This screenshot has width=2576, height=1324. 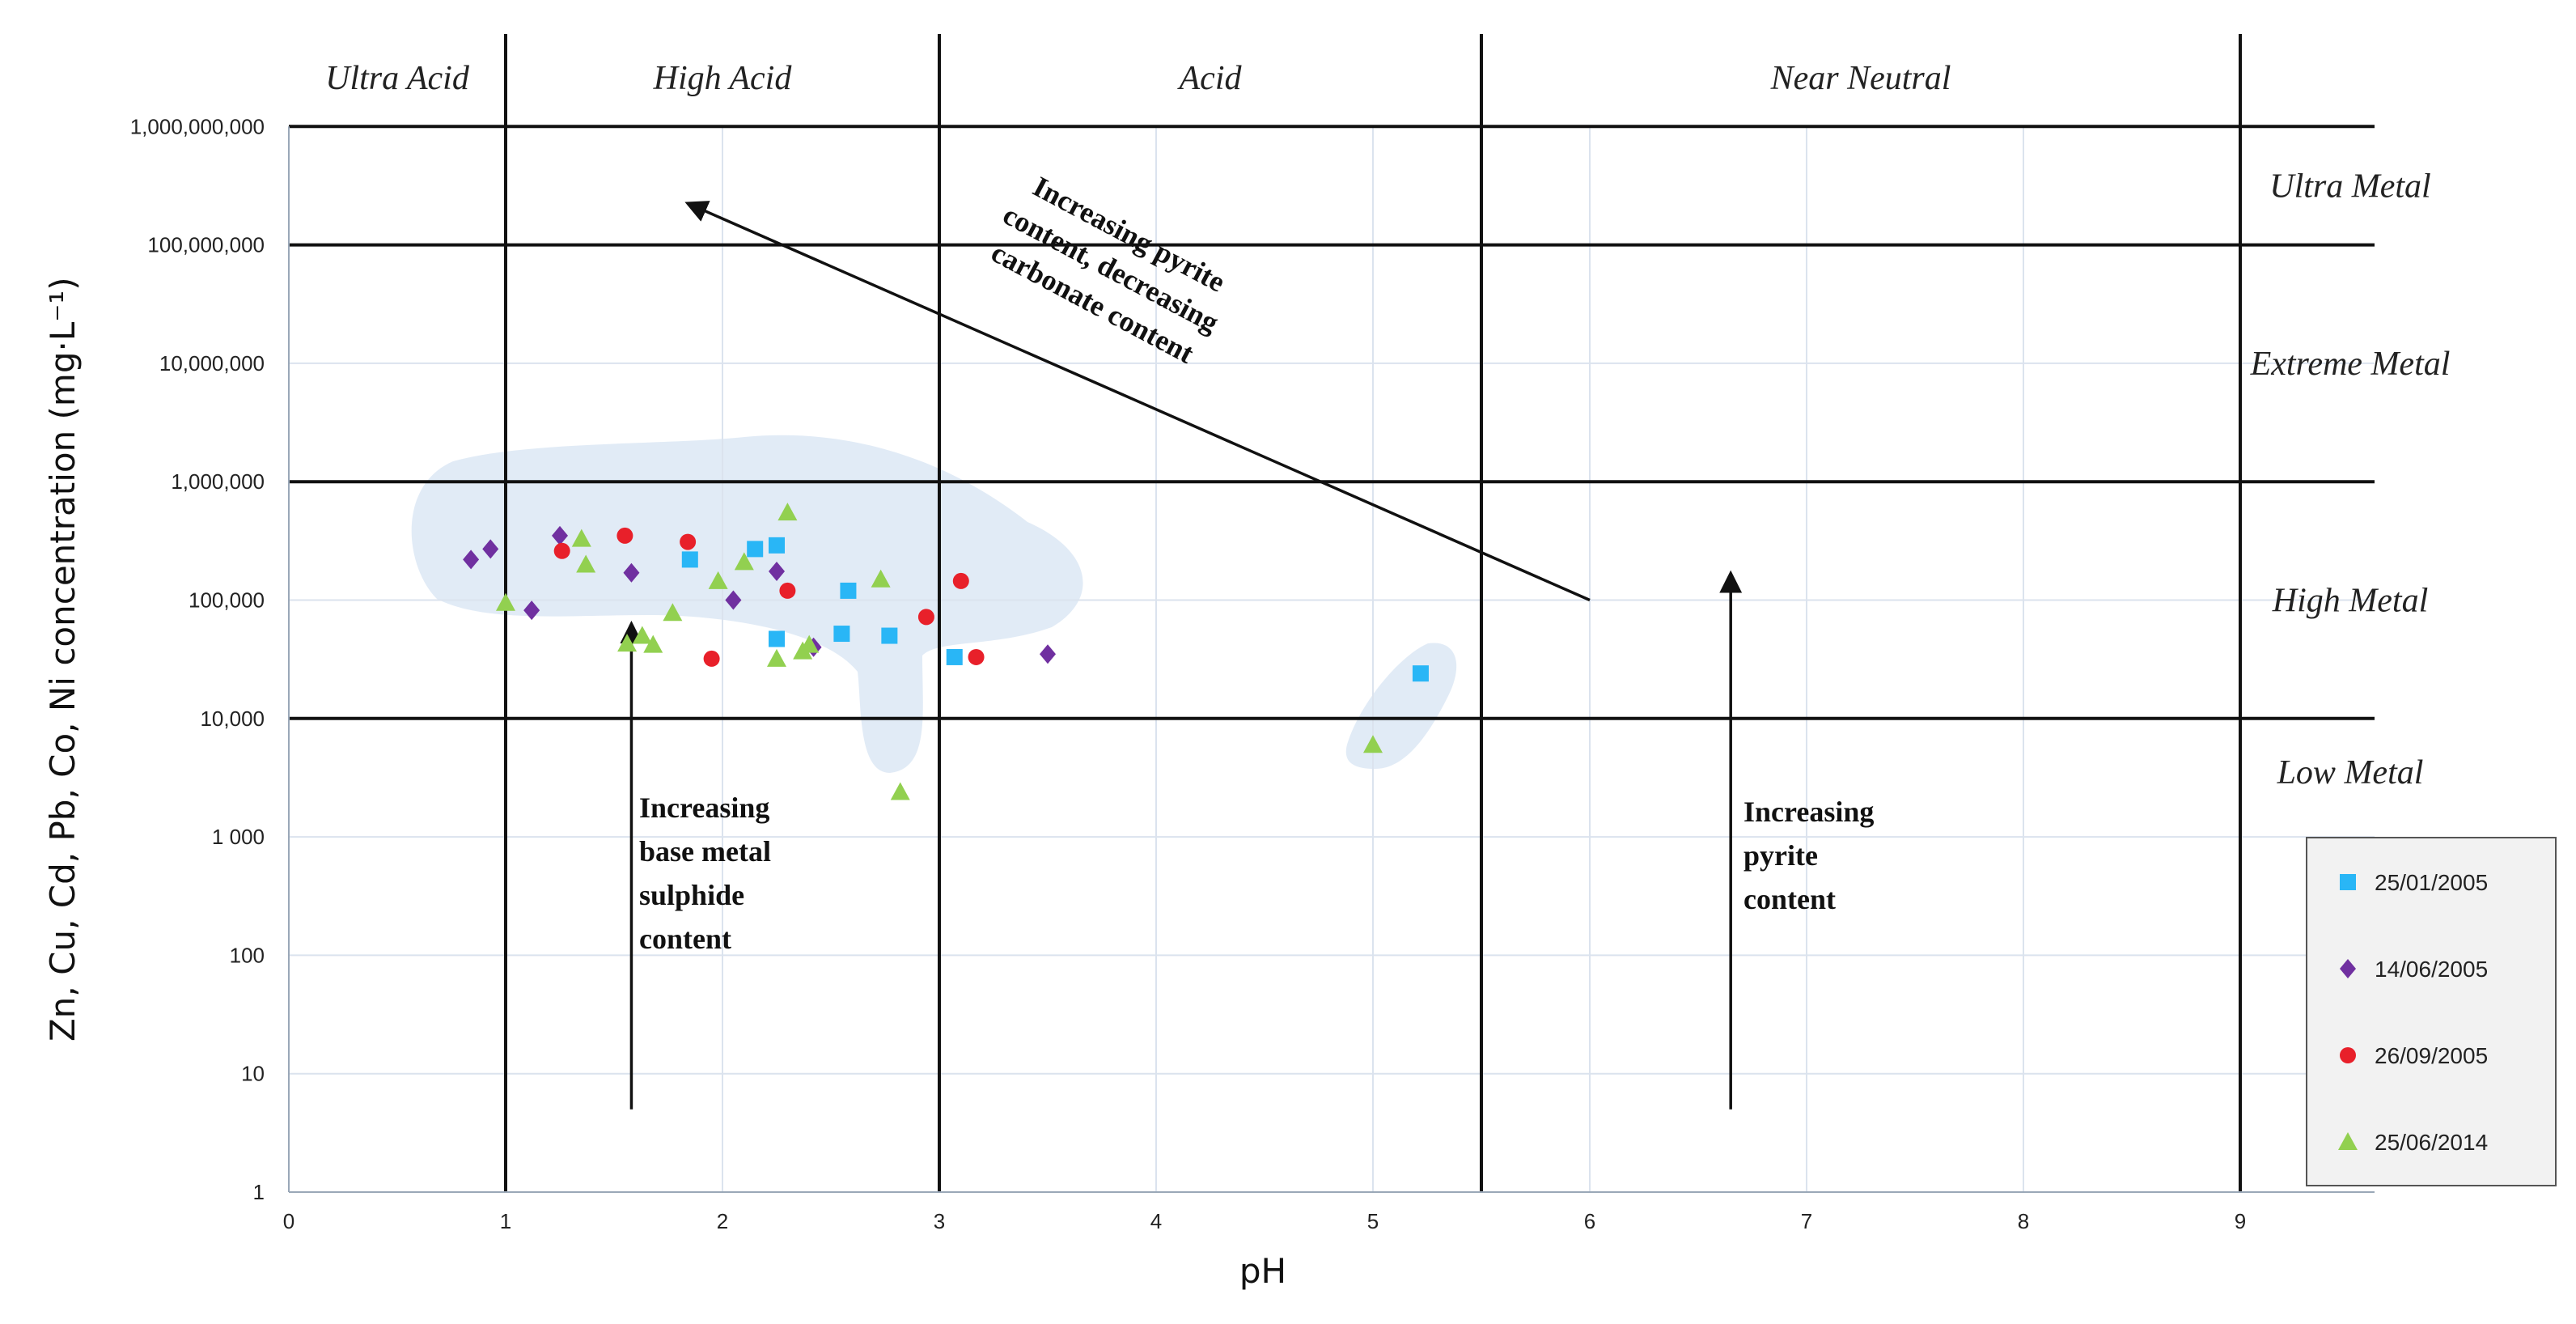 What do you see at coordinates (2023, 1221) in the screenshot?
I see `x-tick-label: 8` at bounding box center [2023, 1221].